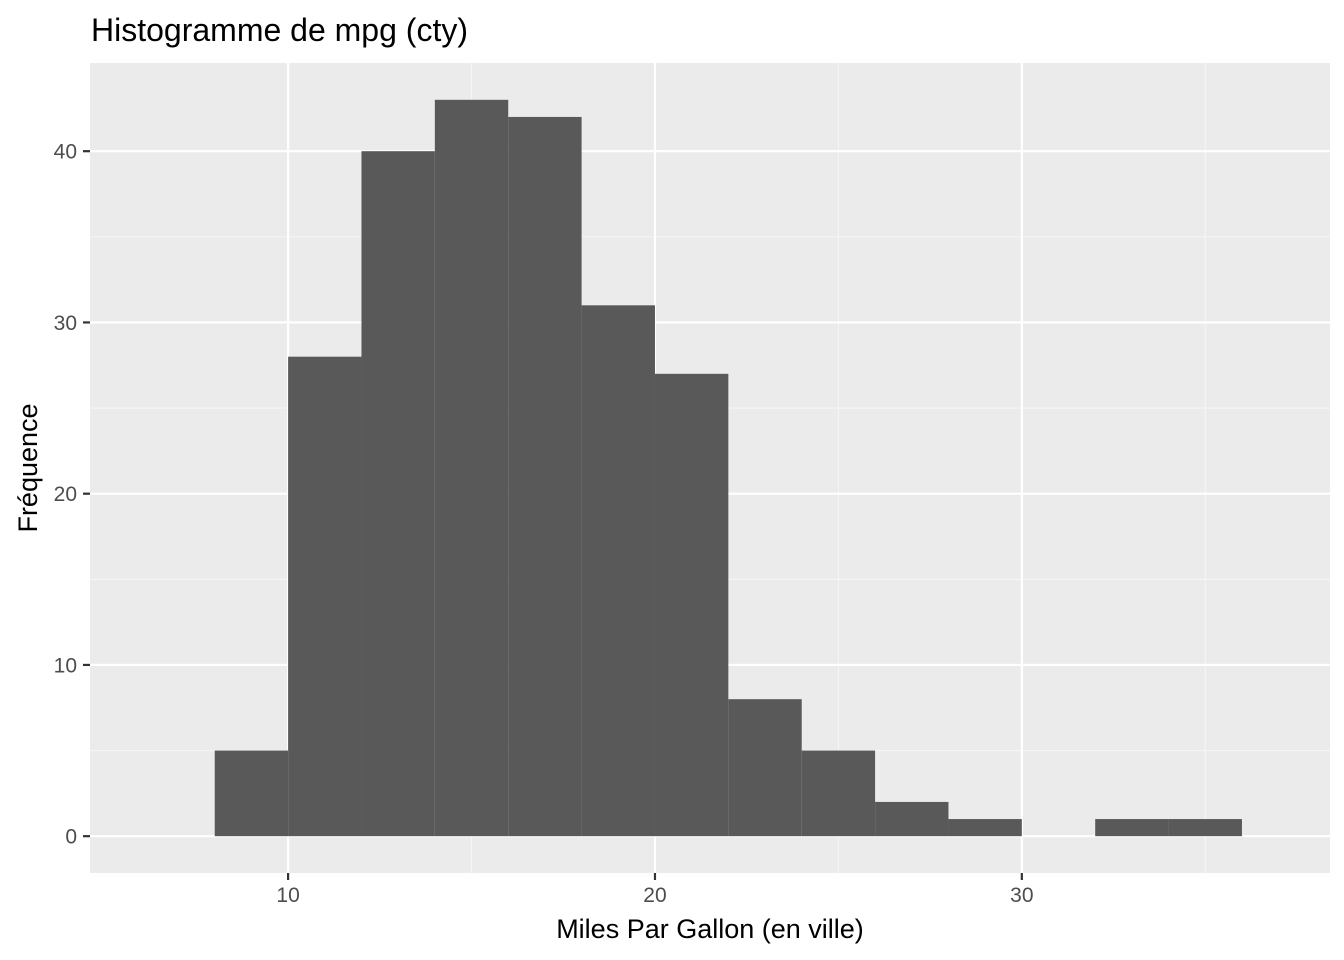 The image size is (1344, 960). Describe the element at coordinates (65, 494) in the screenshot. I see `y-tick-label: 20` at that location.